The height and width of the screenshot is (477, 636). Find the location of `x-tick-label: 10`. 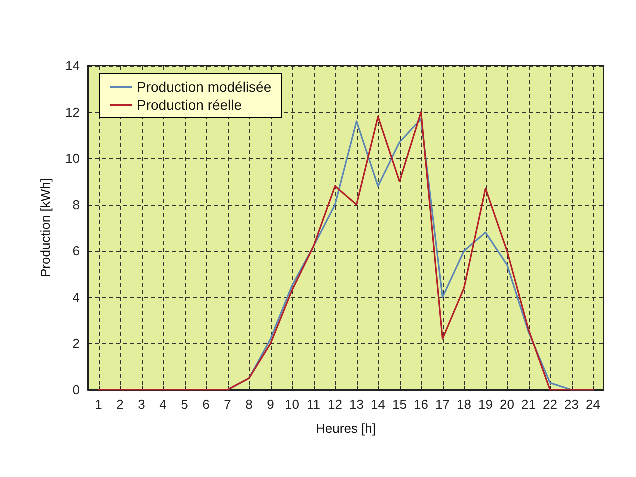

x-tick-label: 10 is located at coordinates (292, 404).